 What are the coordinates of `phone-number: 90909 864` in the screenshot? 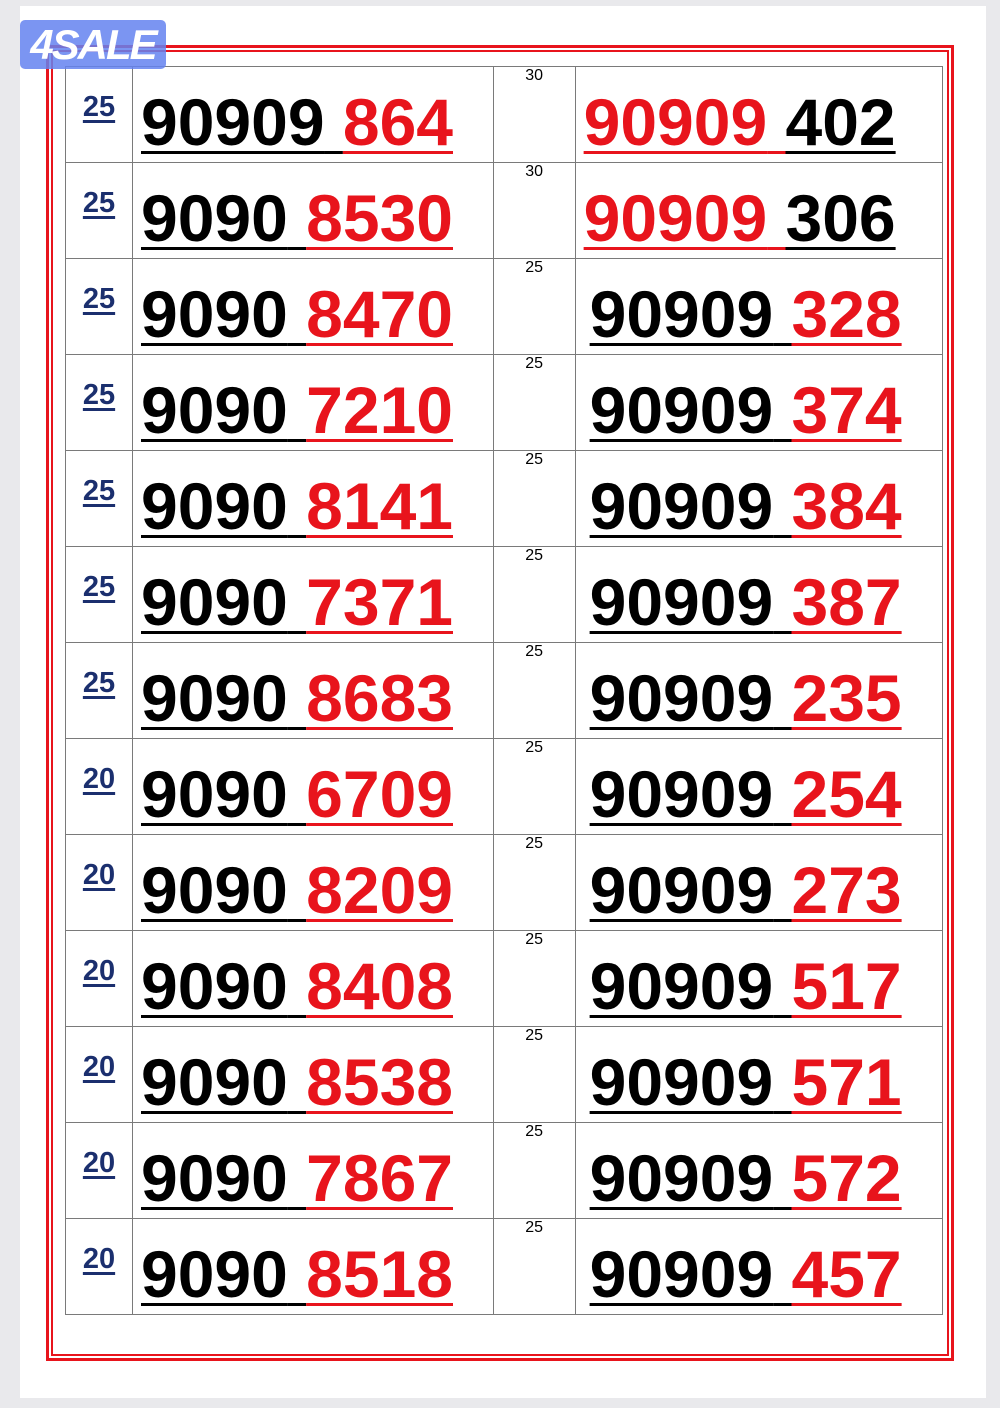 It's located at (297, 122).